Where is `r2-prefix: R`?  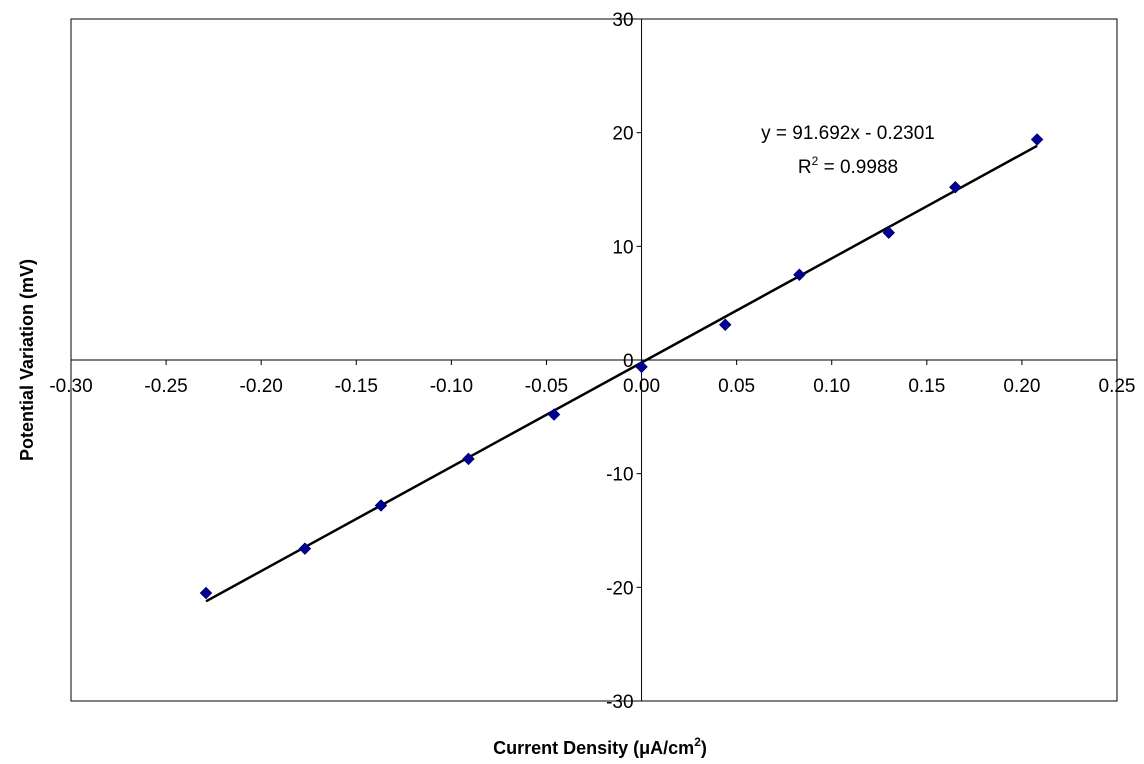
r2-prefix: R is located at coordinates (805, 167).